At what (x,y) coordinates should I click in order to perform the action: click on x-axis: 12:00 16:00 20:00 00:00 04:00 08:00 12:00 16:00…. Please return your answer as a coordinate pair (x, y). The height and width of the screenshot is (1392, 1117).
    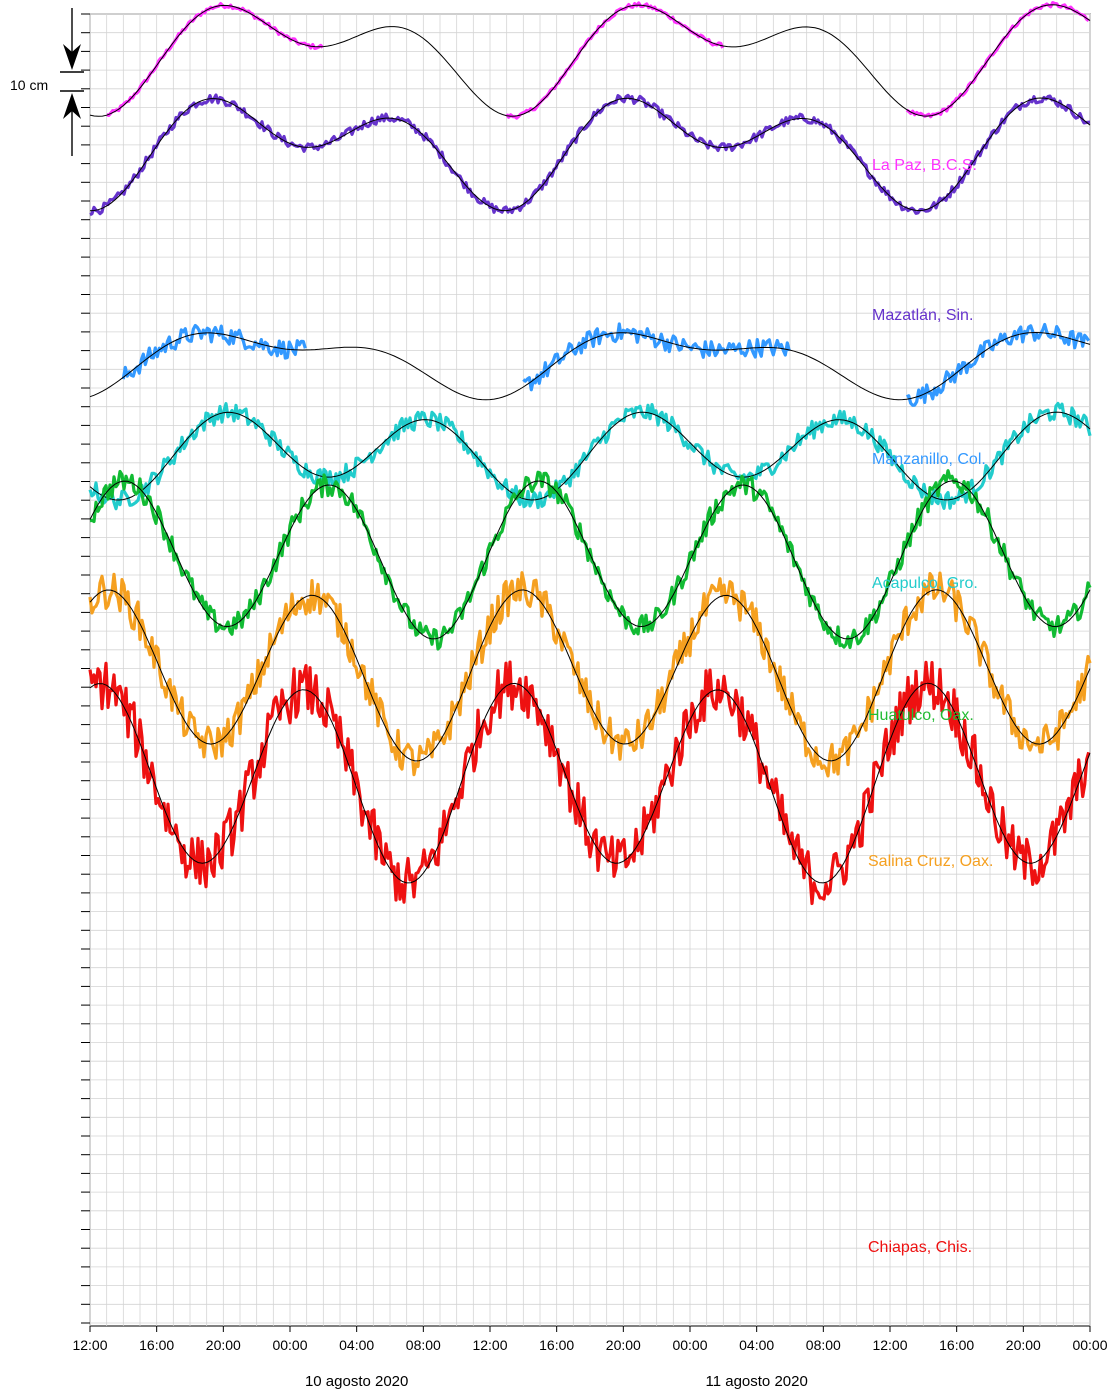
    Looking at the image, I should click on (590, 1358).